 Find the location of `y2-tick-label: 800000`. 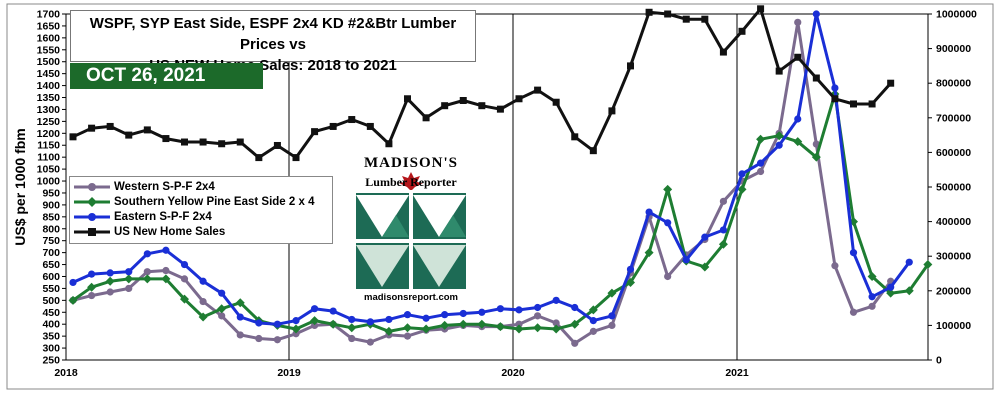

y2-tick-label: 800000 is located at coordinates (953, 84).